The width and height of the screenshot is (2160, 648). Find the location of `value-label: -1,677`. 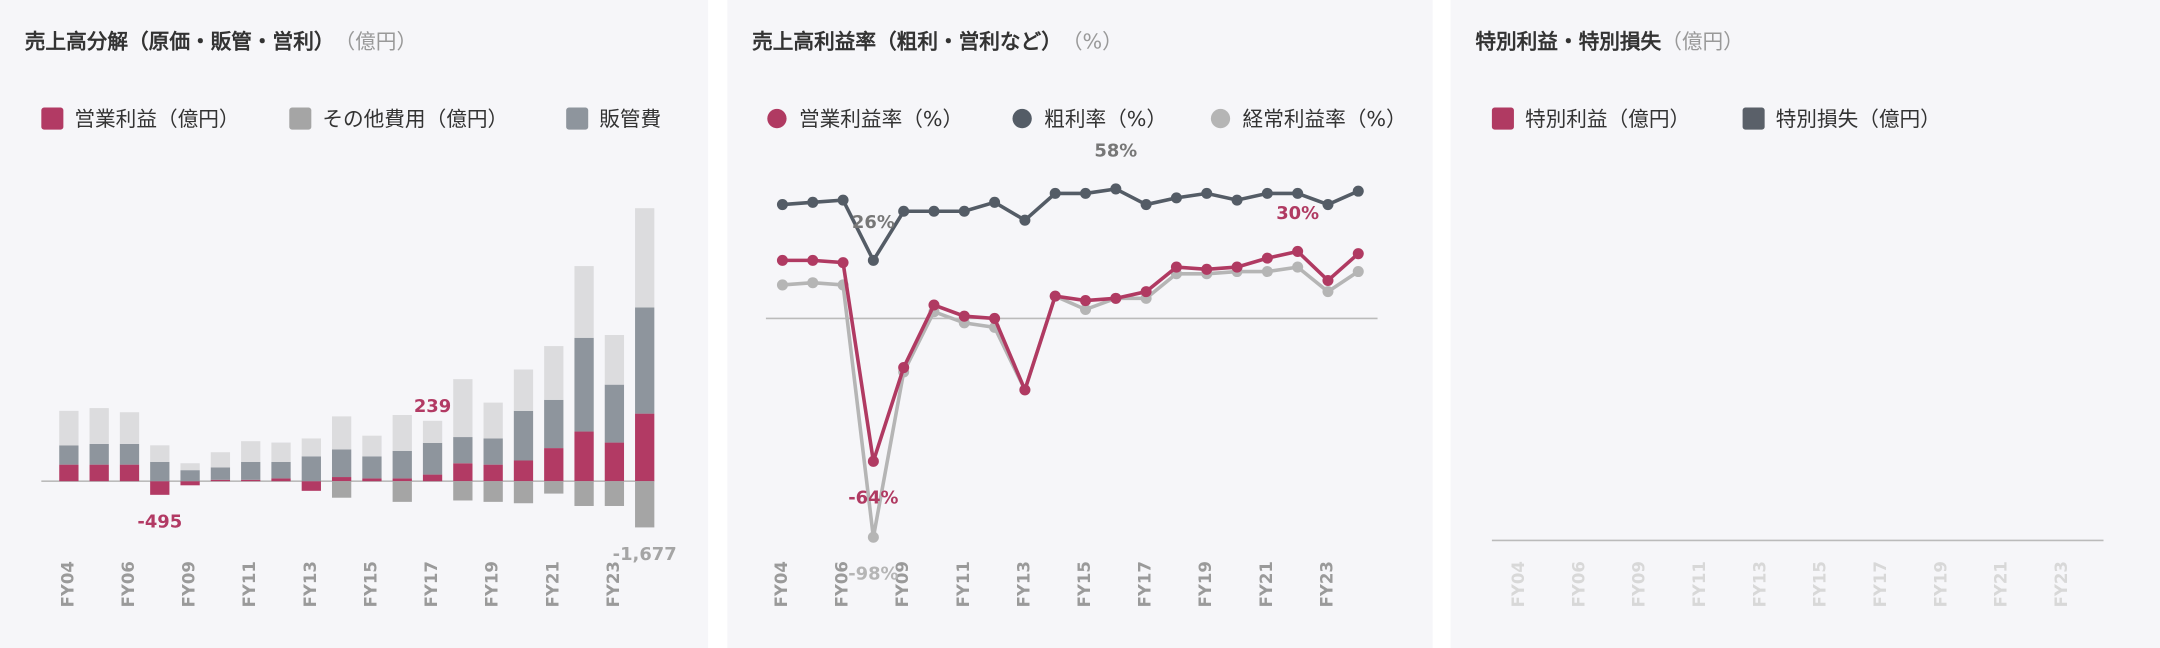

value-label: -1,677 is located at coordinates (645, 554).